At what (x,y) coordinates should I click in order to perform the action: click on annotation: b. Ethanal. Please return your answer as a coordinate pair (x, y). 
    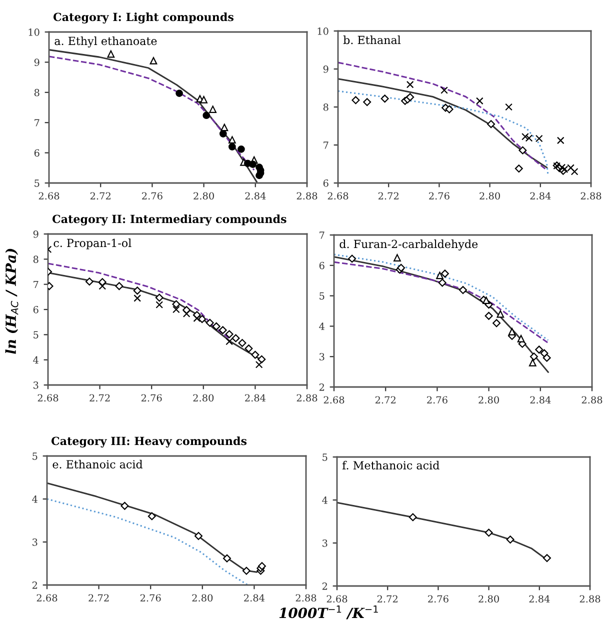
    Looking at the image, I should click on (372, 40).